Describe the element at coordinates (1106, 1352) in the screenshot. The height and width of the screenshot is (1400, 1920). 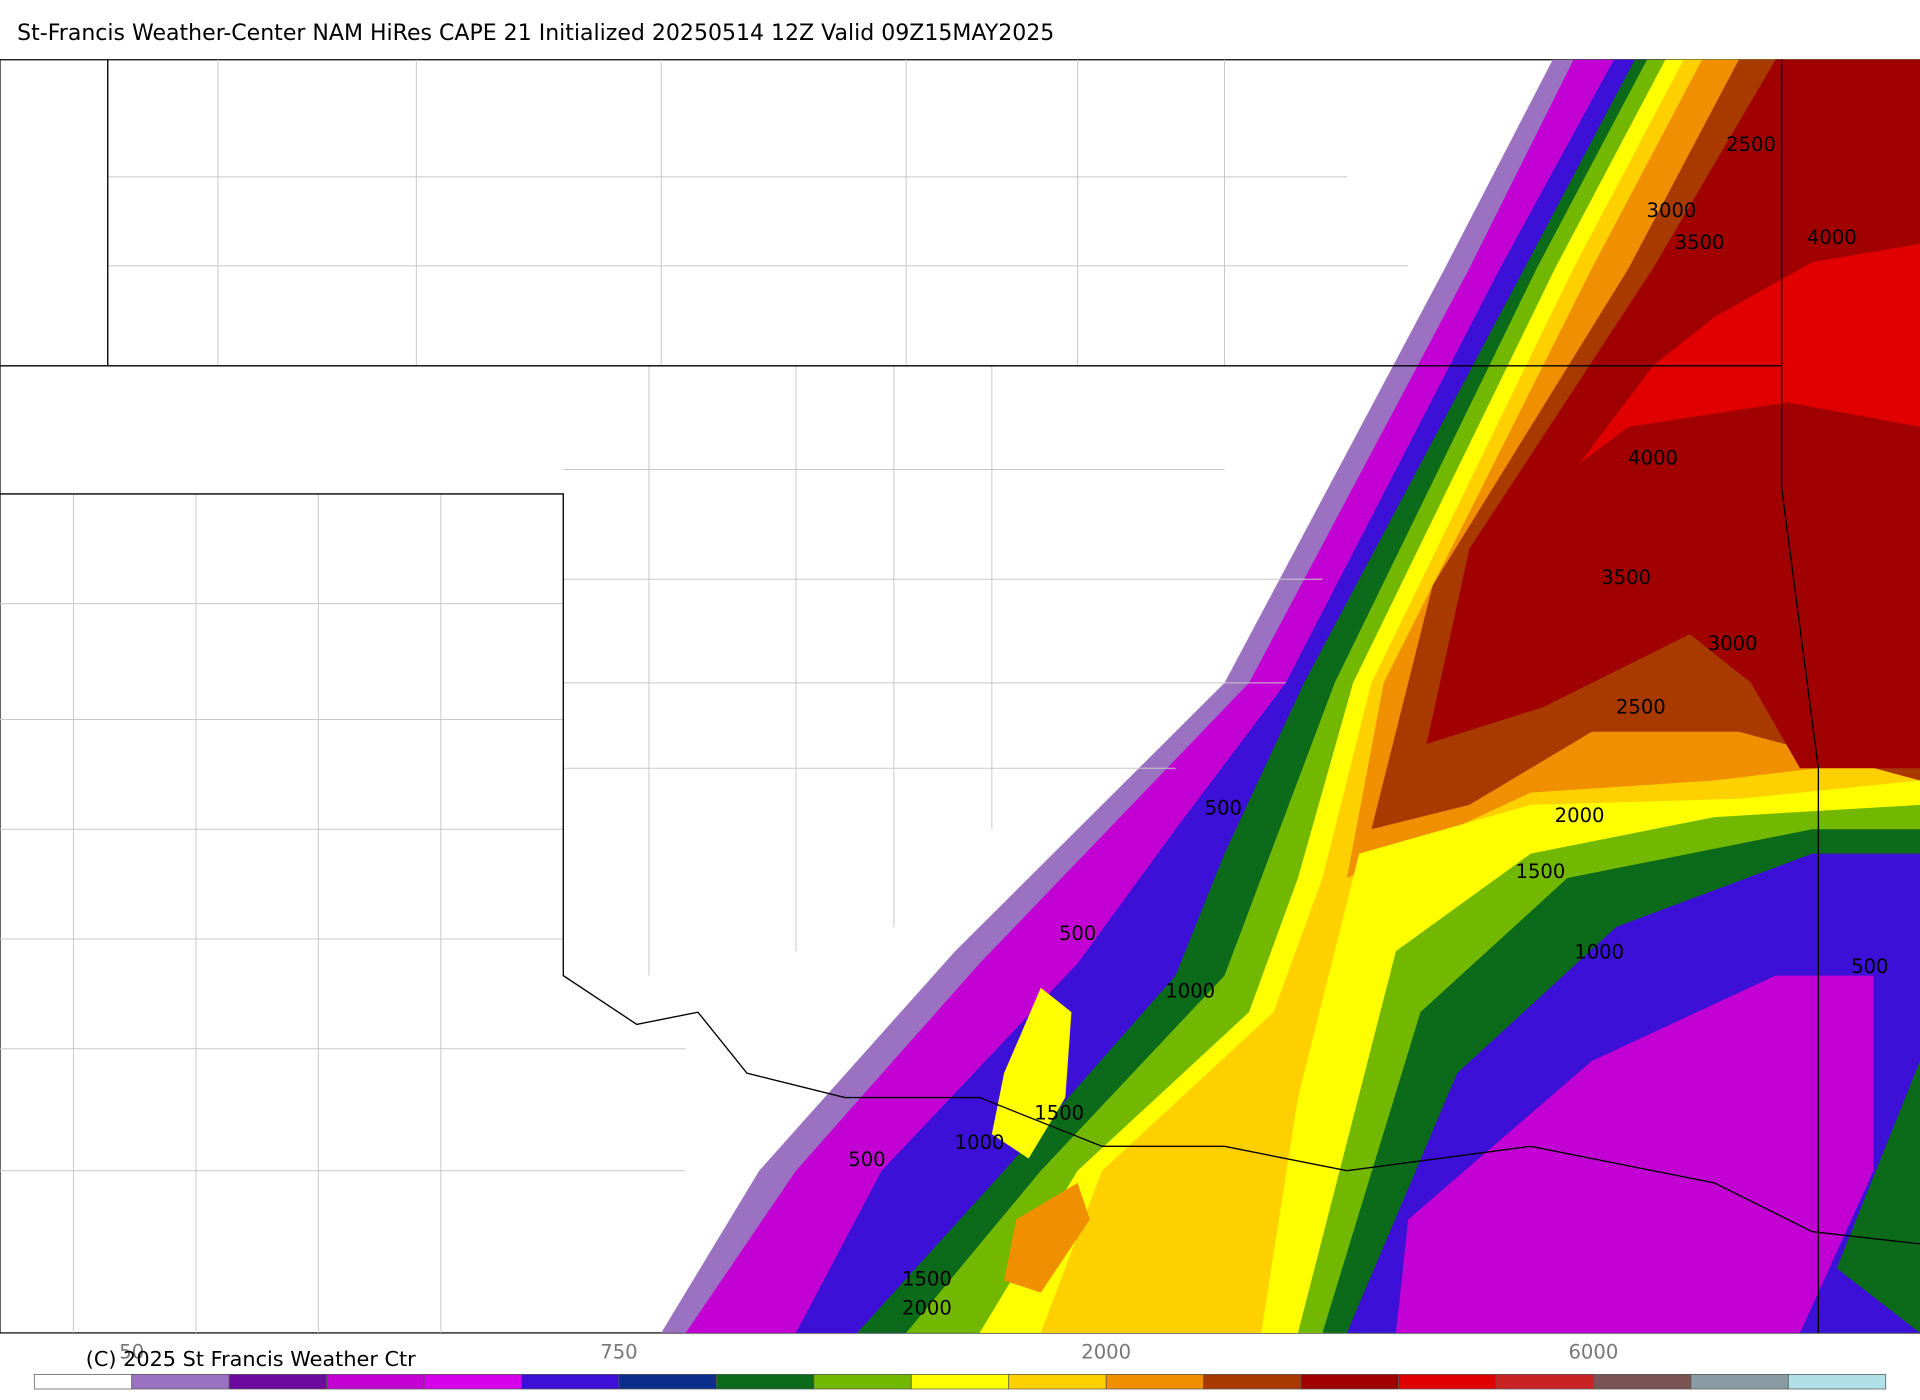
I see `colorbar-label: 2000` at that location.